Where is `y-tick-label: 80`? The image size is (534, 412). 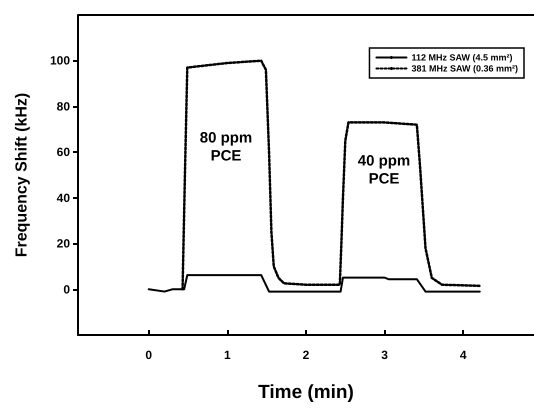
y-tick-label: 80 is located at coordinates (63, 106).